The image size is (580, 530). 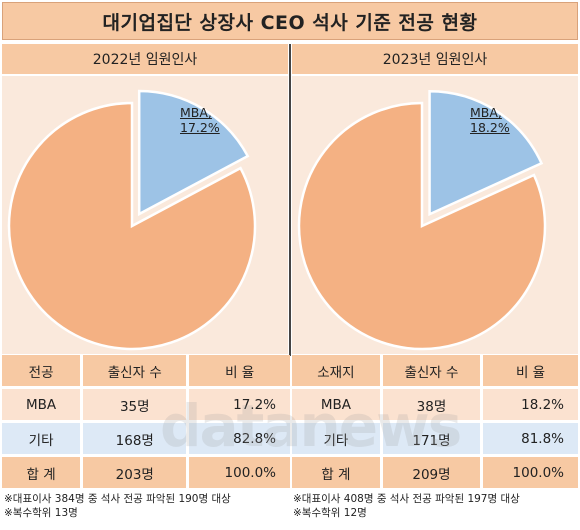 I want to click on table-row: MBA 38명 18.2%, so click(x=435, y=404).